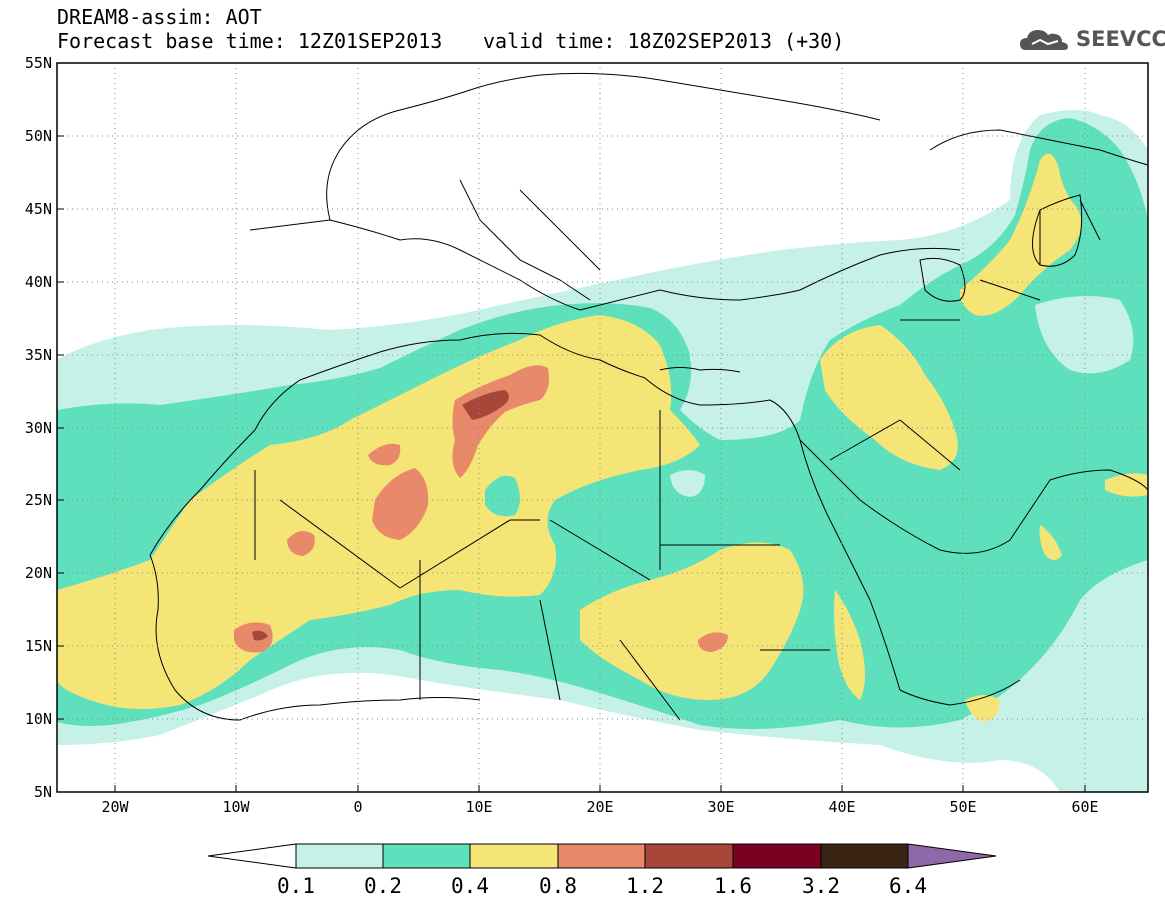 Image resolution: width=1165 pixels, height=905 pixels. Describe the element at coordinates (38, 136) in the screenshot. I see `lat-label: 50N` at that location.